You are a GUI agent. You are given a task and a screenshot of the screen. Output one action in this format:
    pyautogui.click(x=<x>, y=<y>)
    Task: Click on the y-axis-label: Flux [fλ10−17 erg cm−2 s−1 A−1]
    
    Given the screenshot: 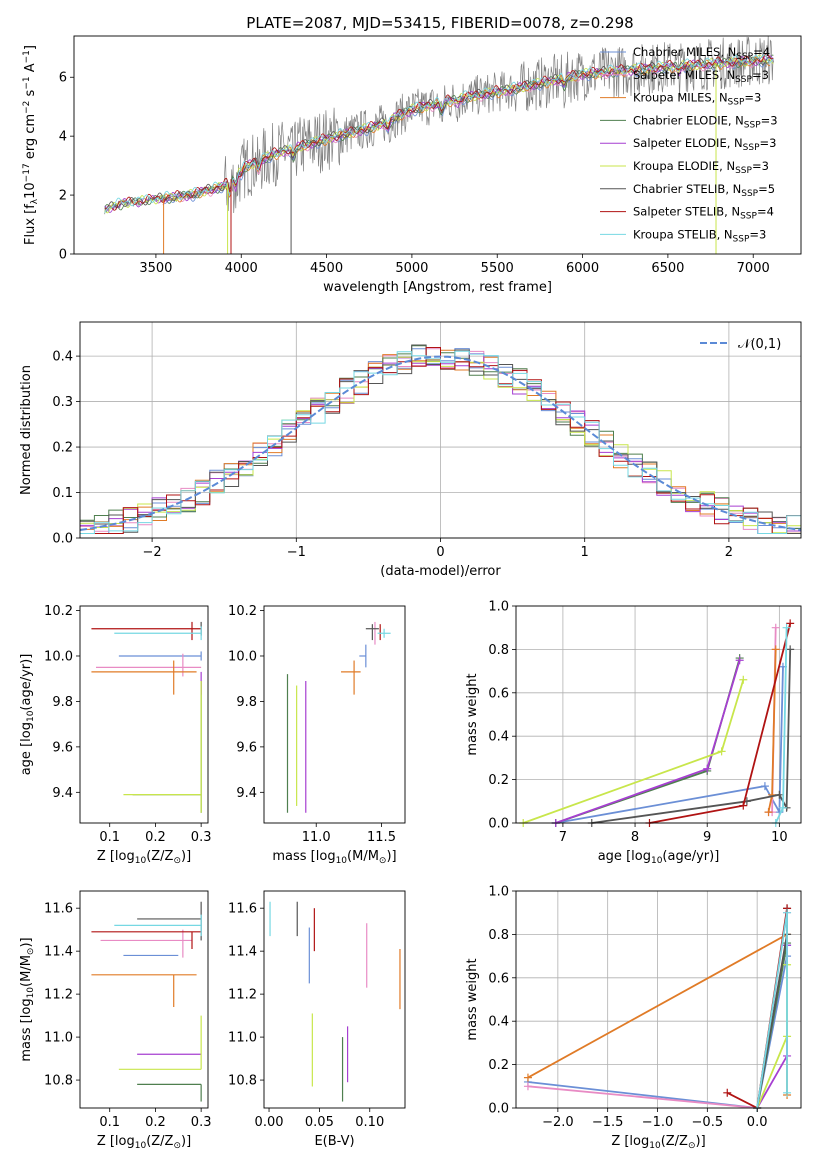 What is the action you would take?
    pyautogui.click(x=31, y=145)
    